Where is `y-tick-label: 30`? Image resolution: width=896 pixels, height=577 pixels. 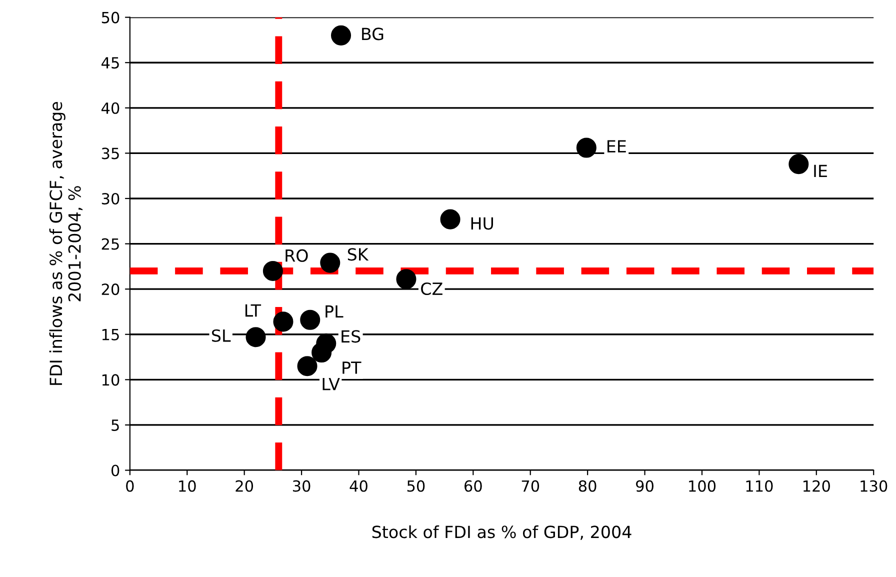 y-tick-label: 30 is located at coordinates (111, 198).